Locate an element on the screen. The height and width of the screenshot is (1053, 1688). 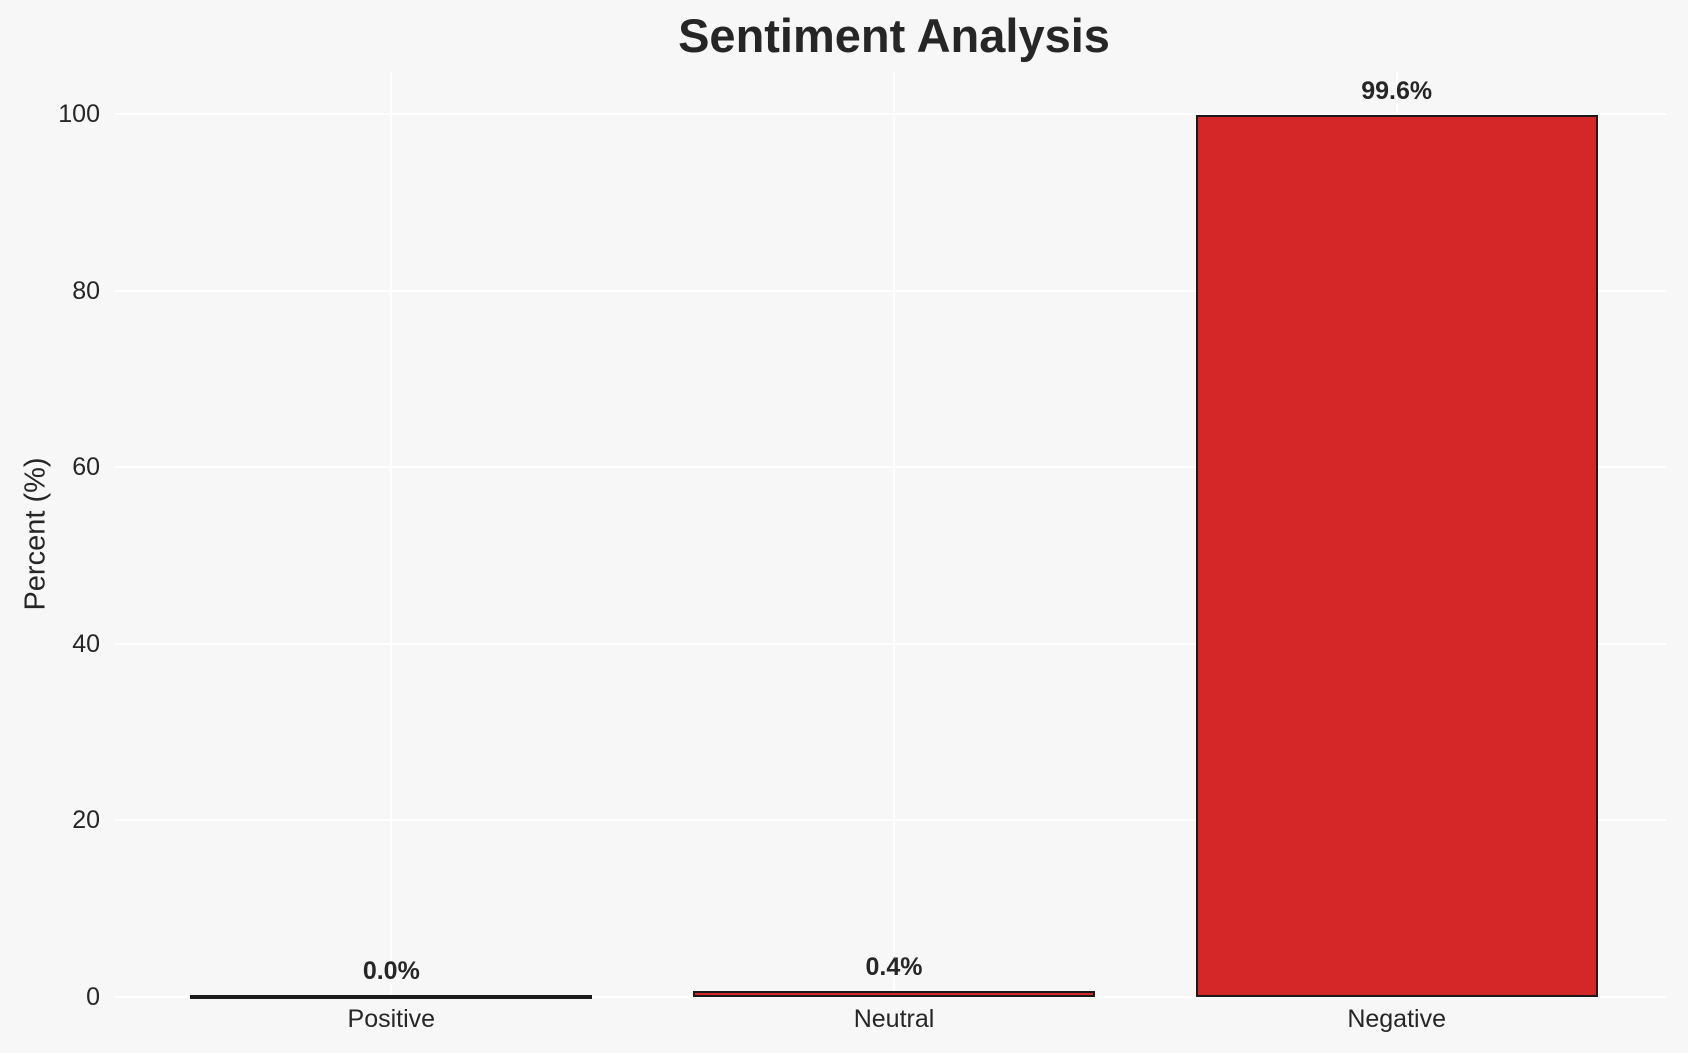
y-tick-label: 100 is located at coordinates (79, 114).